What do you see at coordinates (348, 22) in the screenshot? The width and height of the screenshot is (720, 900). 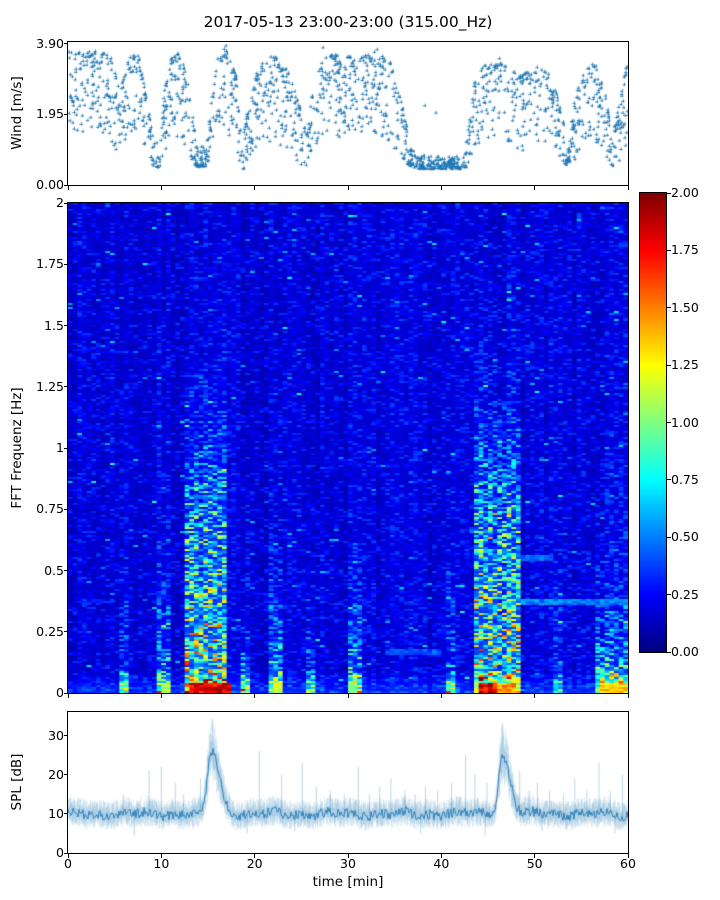 I see `figure-title: 2017-05-13 23:00-23:00 (315.00_Hz)` at bounding box center [348, 22].